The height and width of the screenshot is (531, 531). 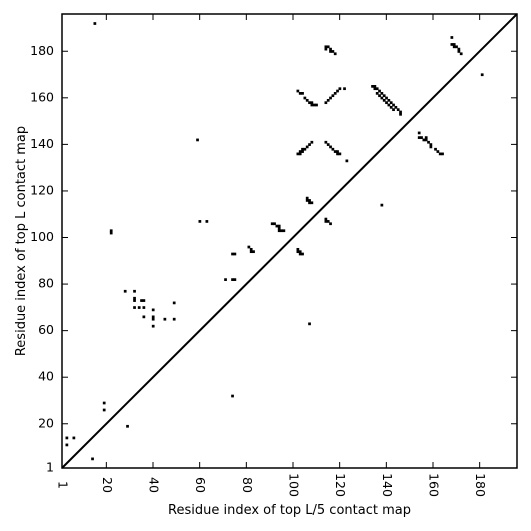 I want to click on x-tick-label: 140, so click(x=387, y=485).